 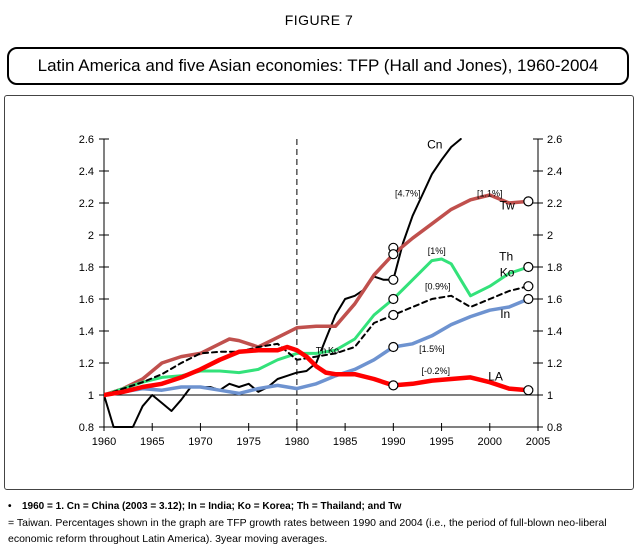 What do you see at coordinates (104, 442) in the screenshot?
I see `x-tick-label: 1960` at bounding box center [104, 442].